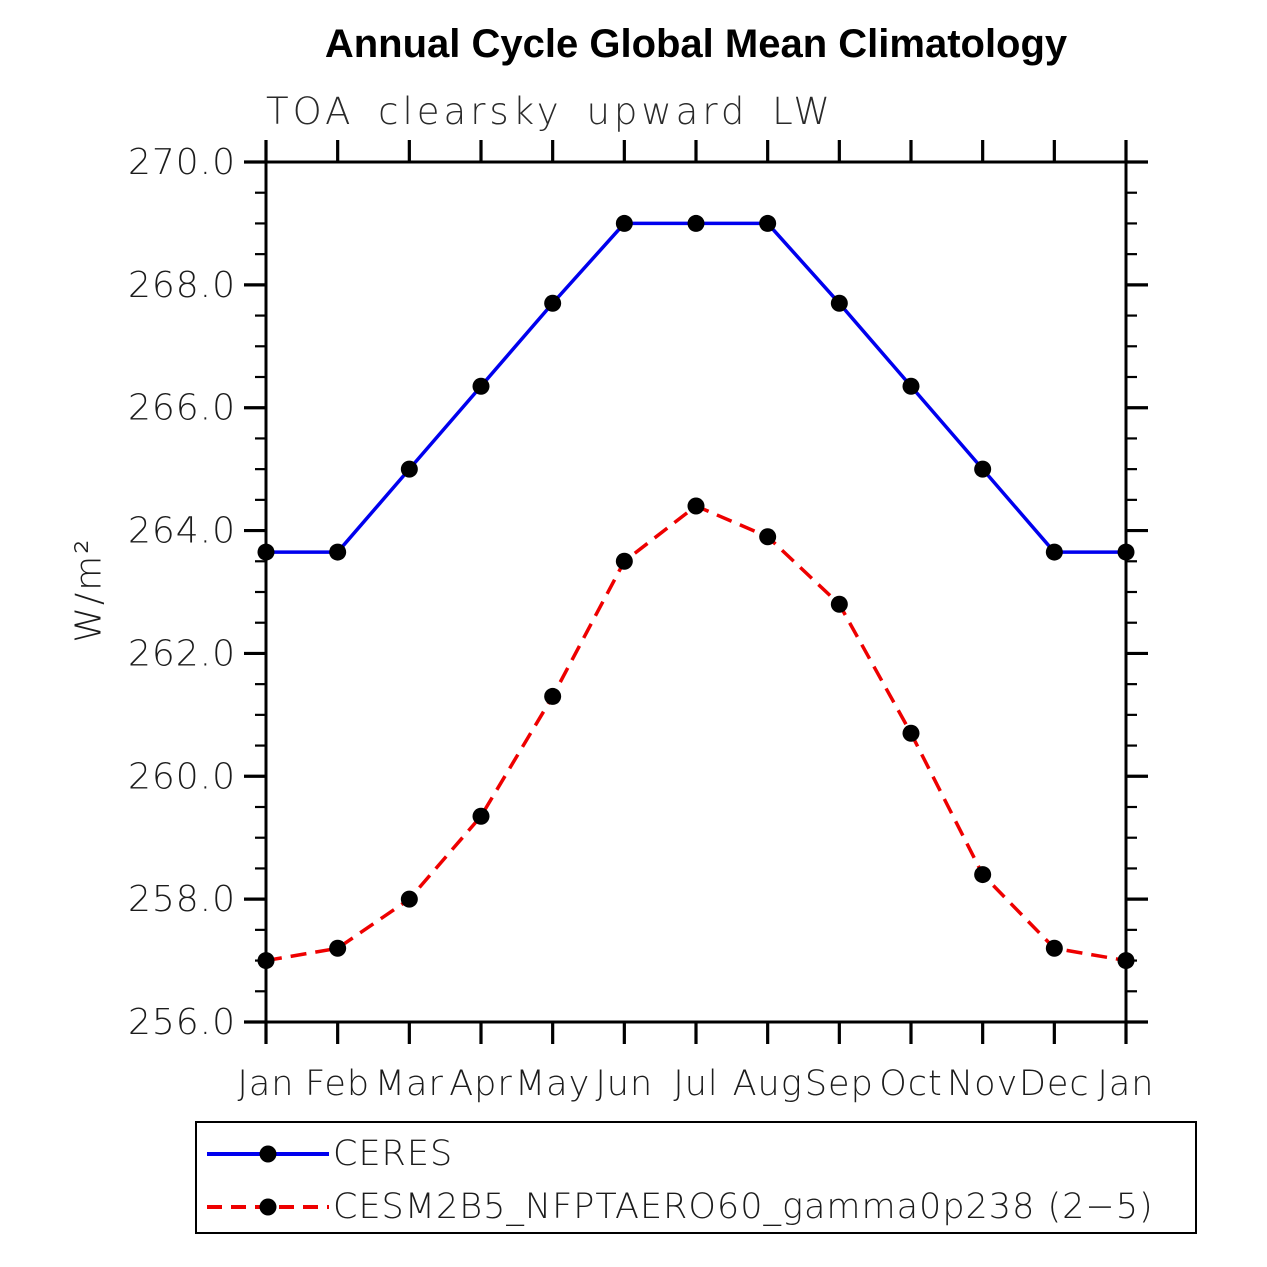 This screenshot has height=1267, width=1267. I want to click on legend-marker-ceres, so click(268, 1154).